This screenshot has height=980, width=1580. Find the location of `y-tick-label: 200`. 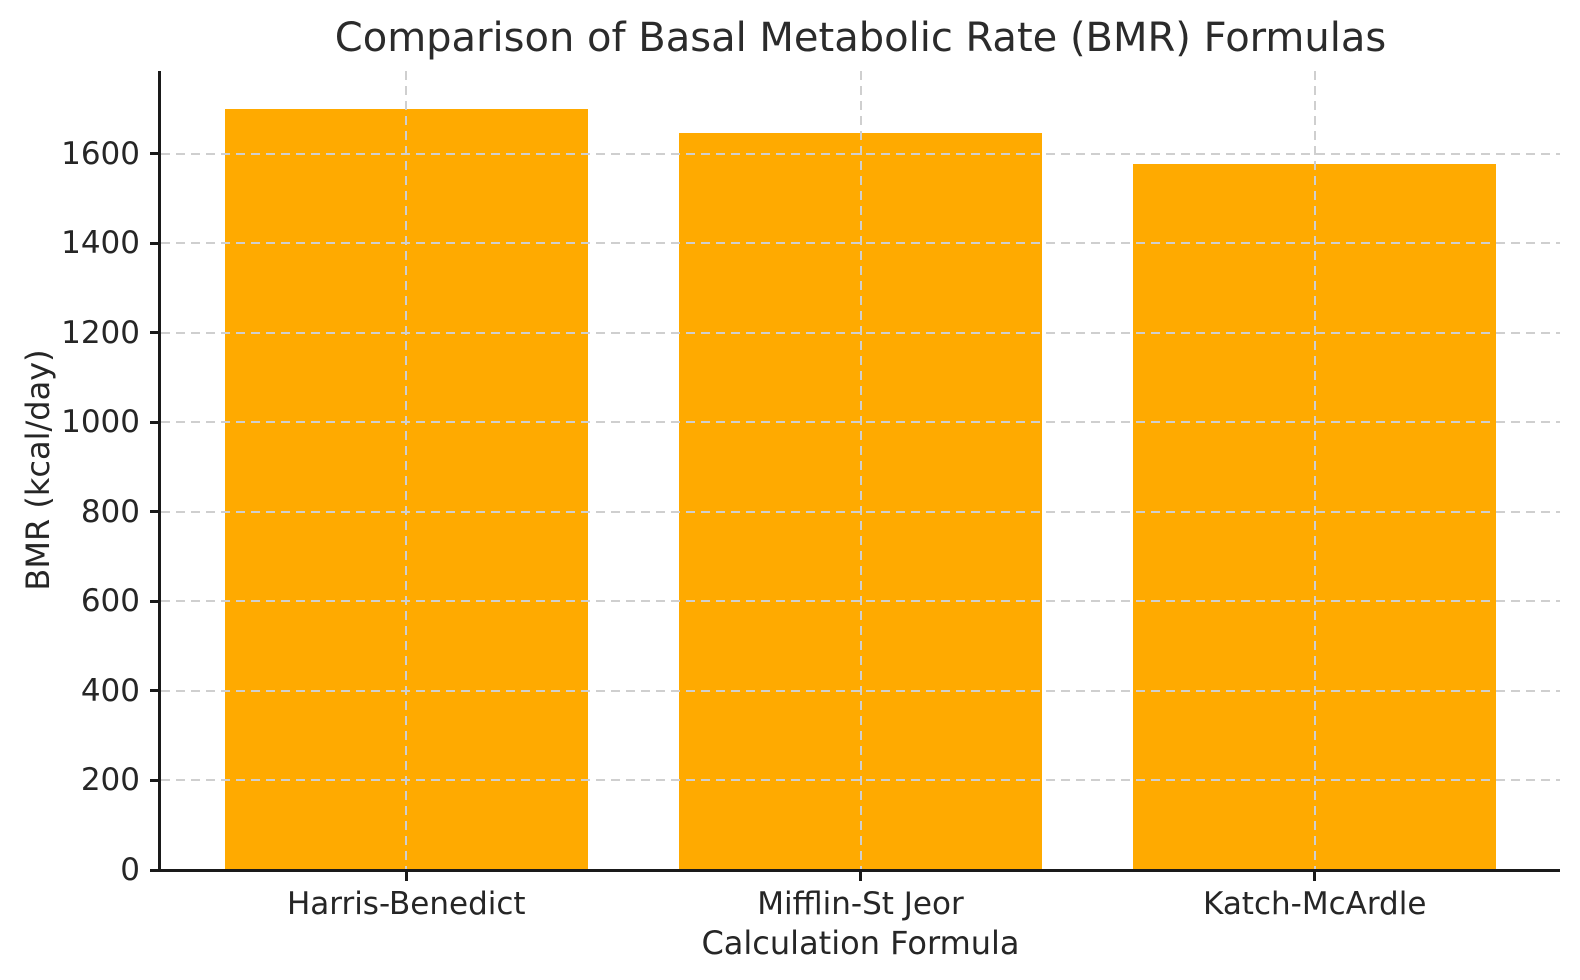

y-tick-label: 200 is located at coordinates (110, 780).